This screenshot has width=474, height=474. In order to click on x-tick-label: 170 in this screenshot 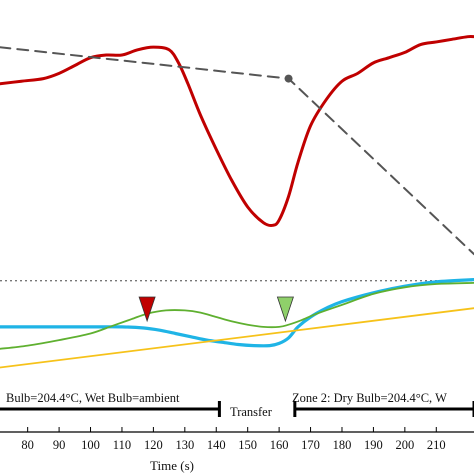, I will do `click(310, 445)`.